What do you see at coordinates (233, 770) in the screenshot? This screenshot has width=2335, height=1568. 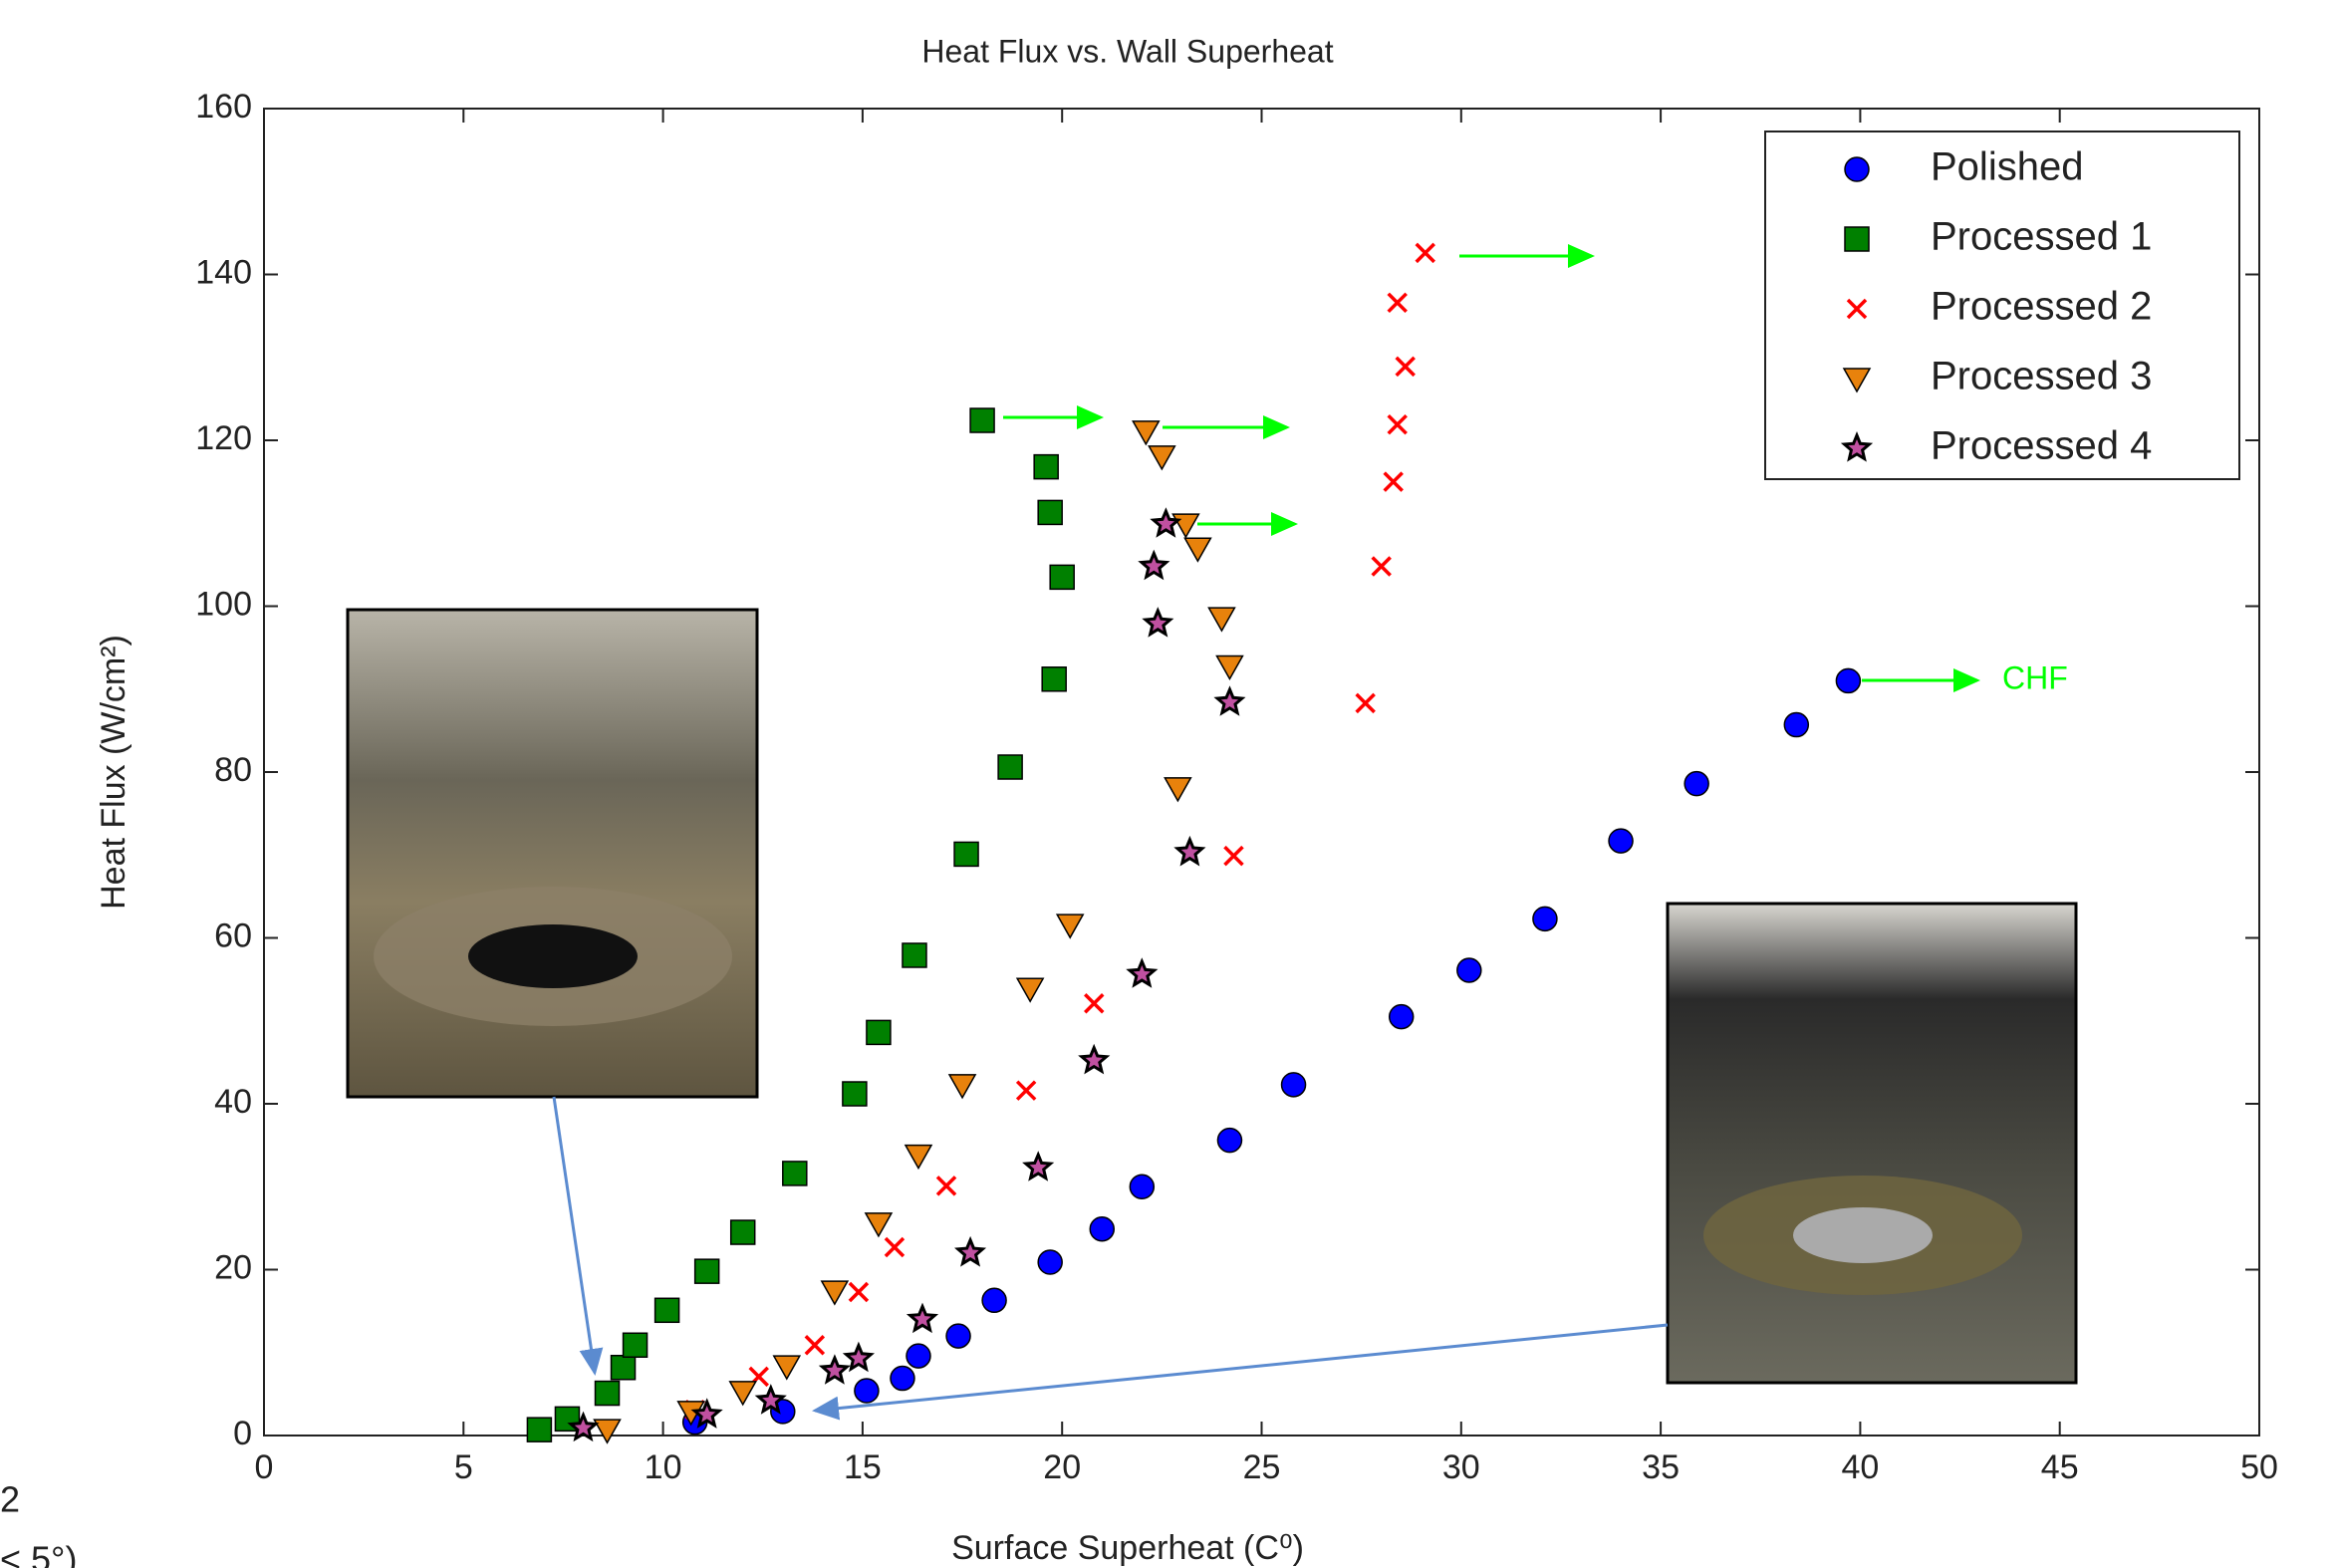 I see `y-tick-label: 80` at bounding box center [233, 770].